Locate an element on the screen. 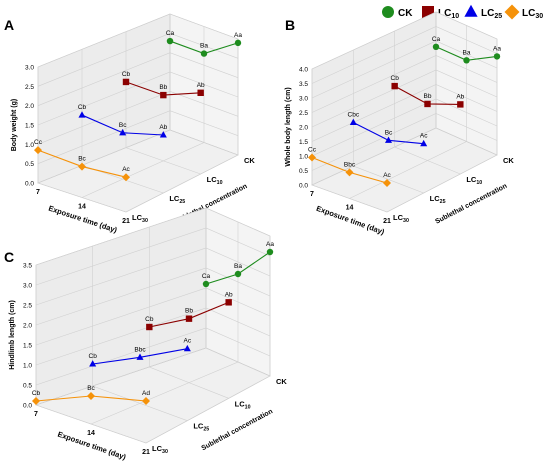  depth-tick-label: LC25 is located at coordinates (201, 427).